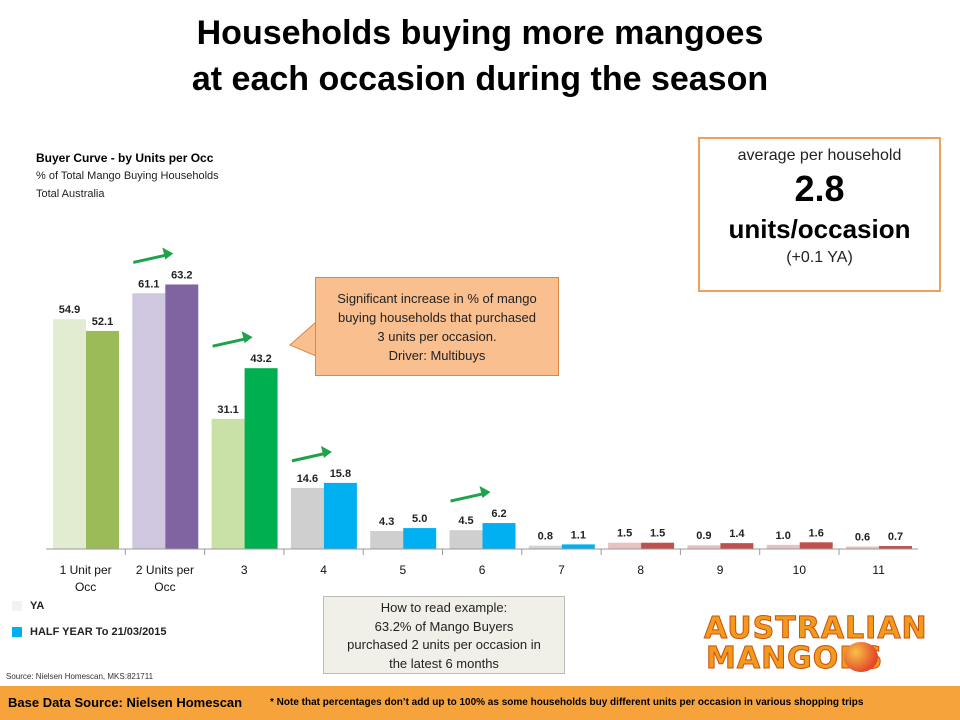 The width and height of the screenshot is (960, 720). Describe the element at coordinates (480, 33) in the screenshot. I see `title-line-1: Households buying more mangoes` at that location.